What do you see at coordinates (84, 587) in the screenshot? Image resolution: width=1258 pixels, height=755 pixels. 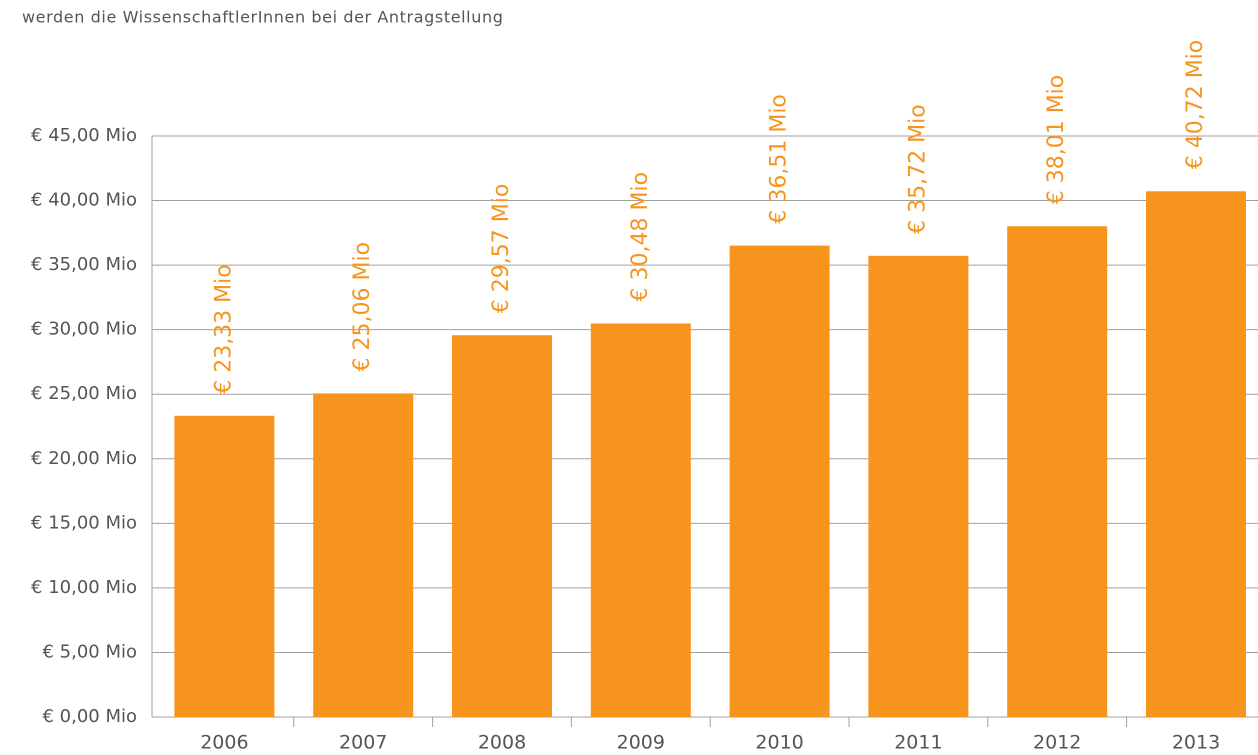 I see `y-tick-label: € 10,00 Mio` at bounding box center [84, 587].